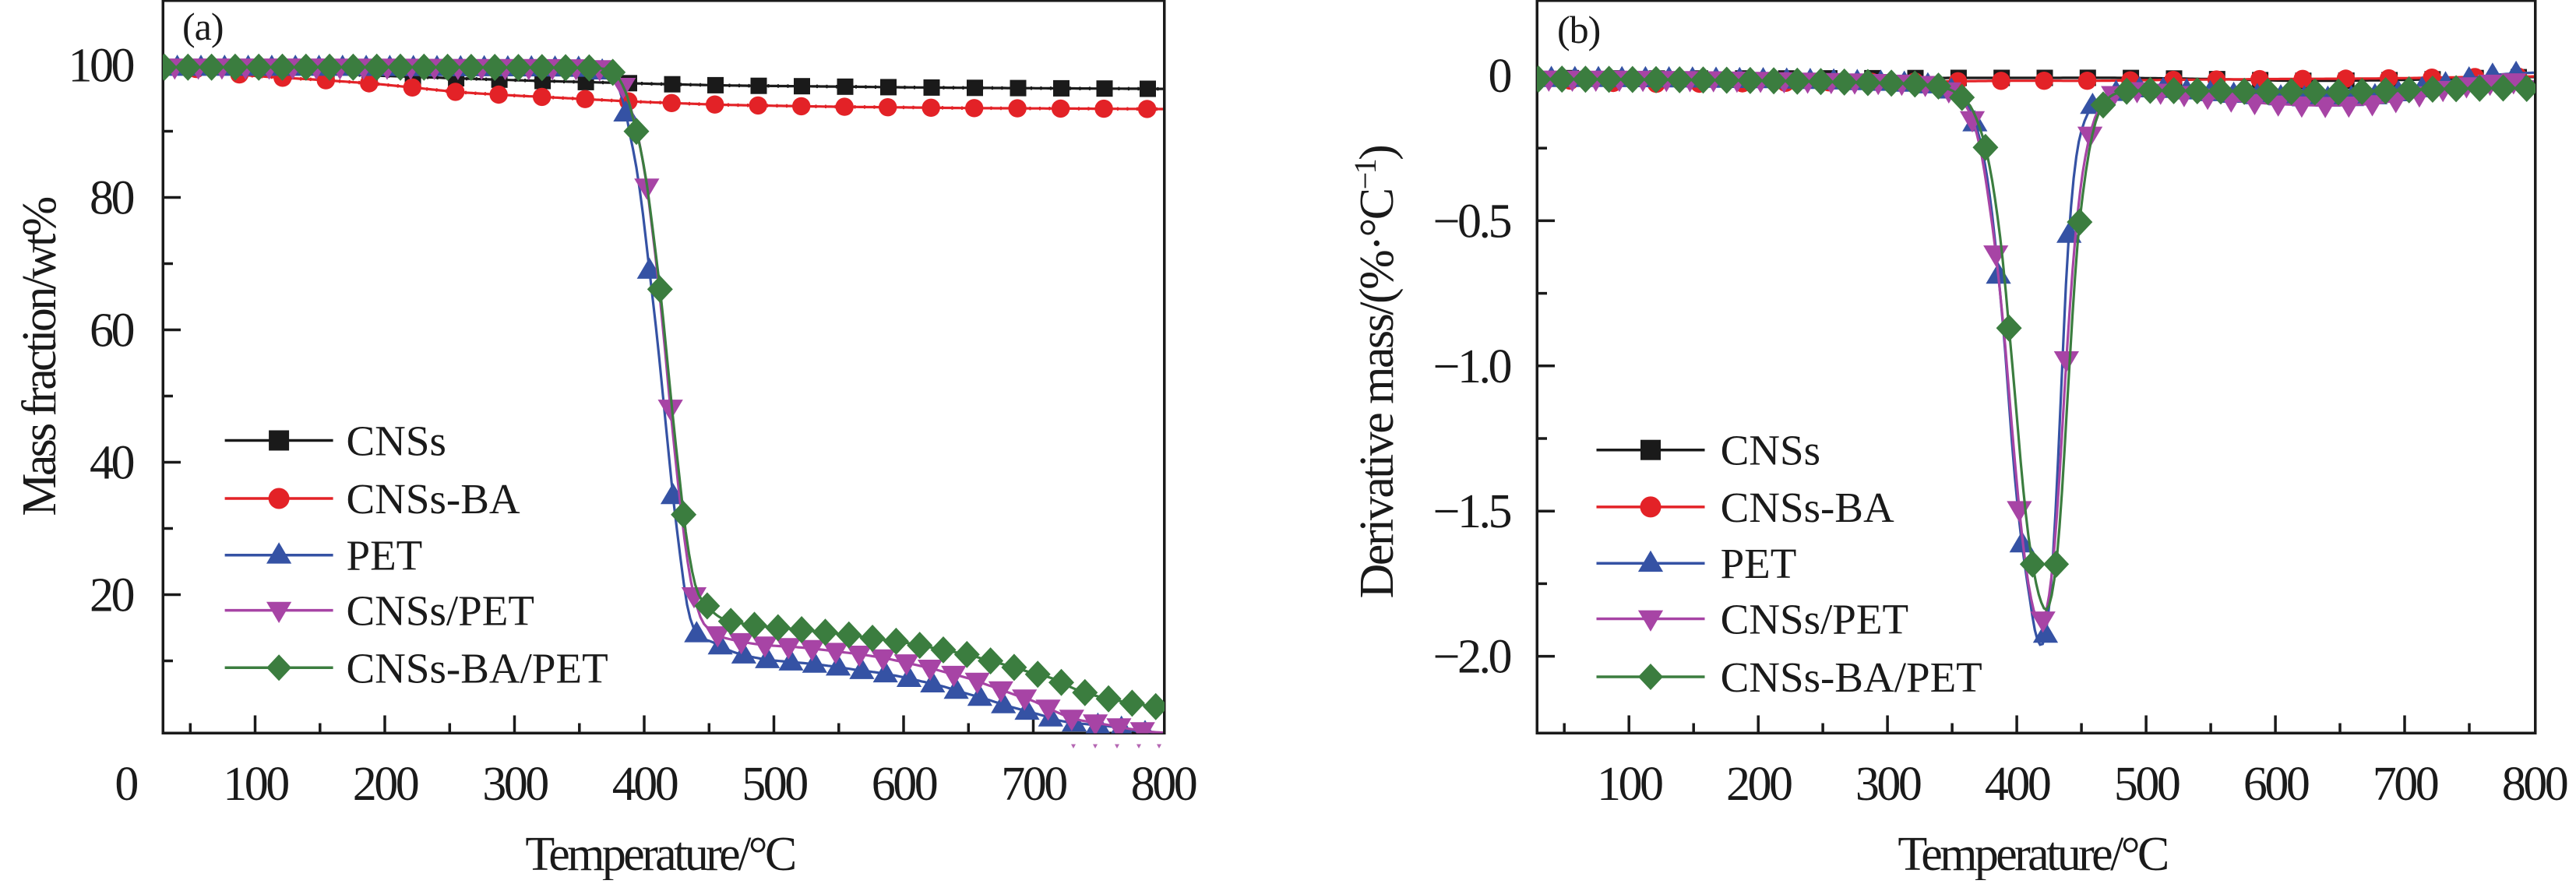 This screenshot has width=2576, height=884. What do you see at coordinates (1472, 512) in the screenshot?
I see `svg-text: −1.5` at bounding box center [1472, 512].